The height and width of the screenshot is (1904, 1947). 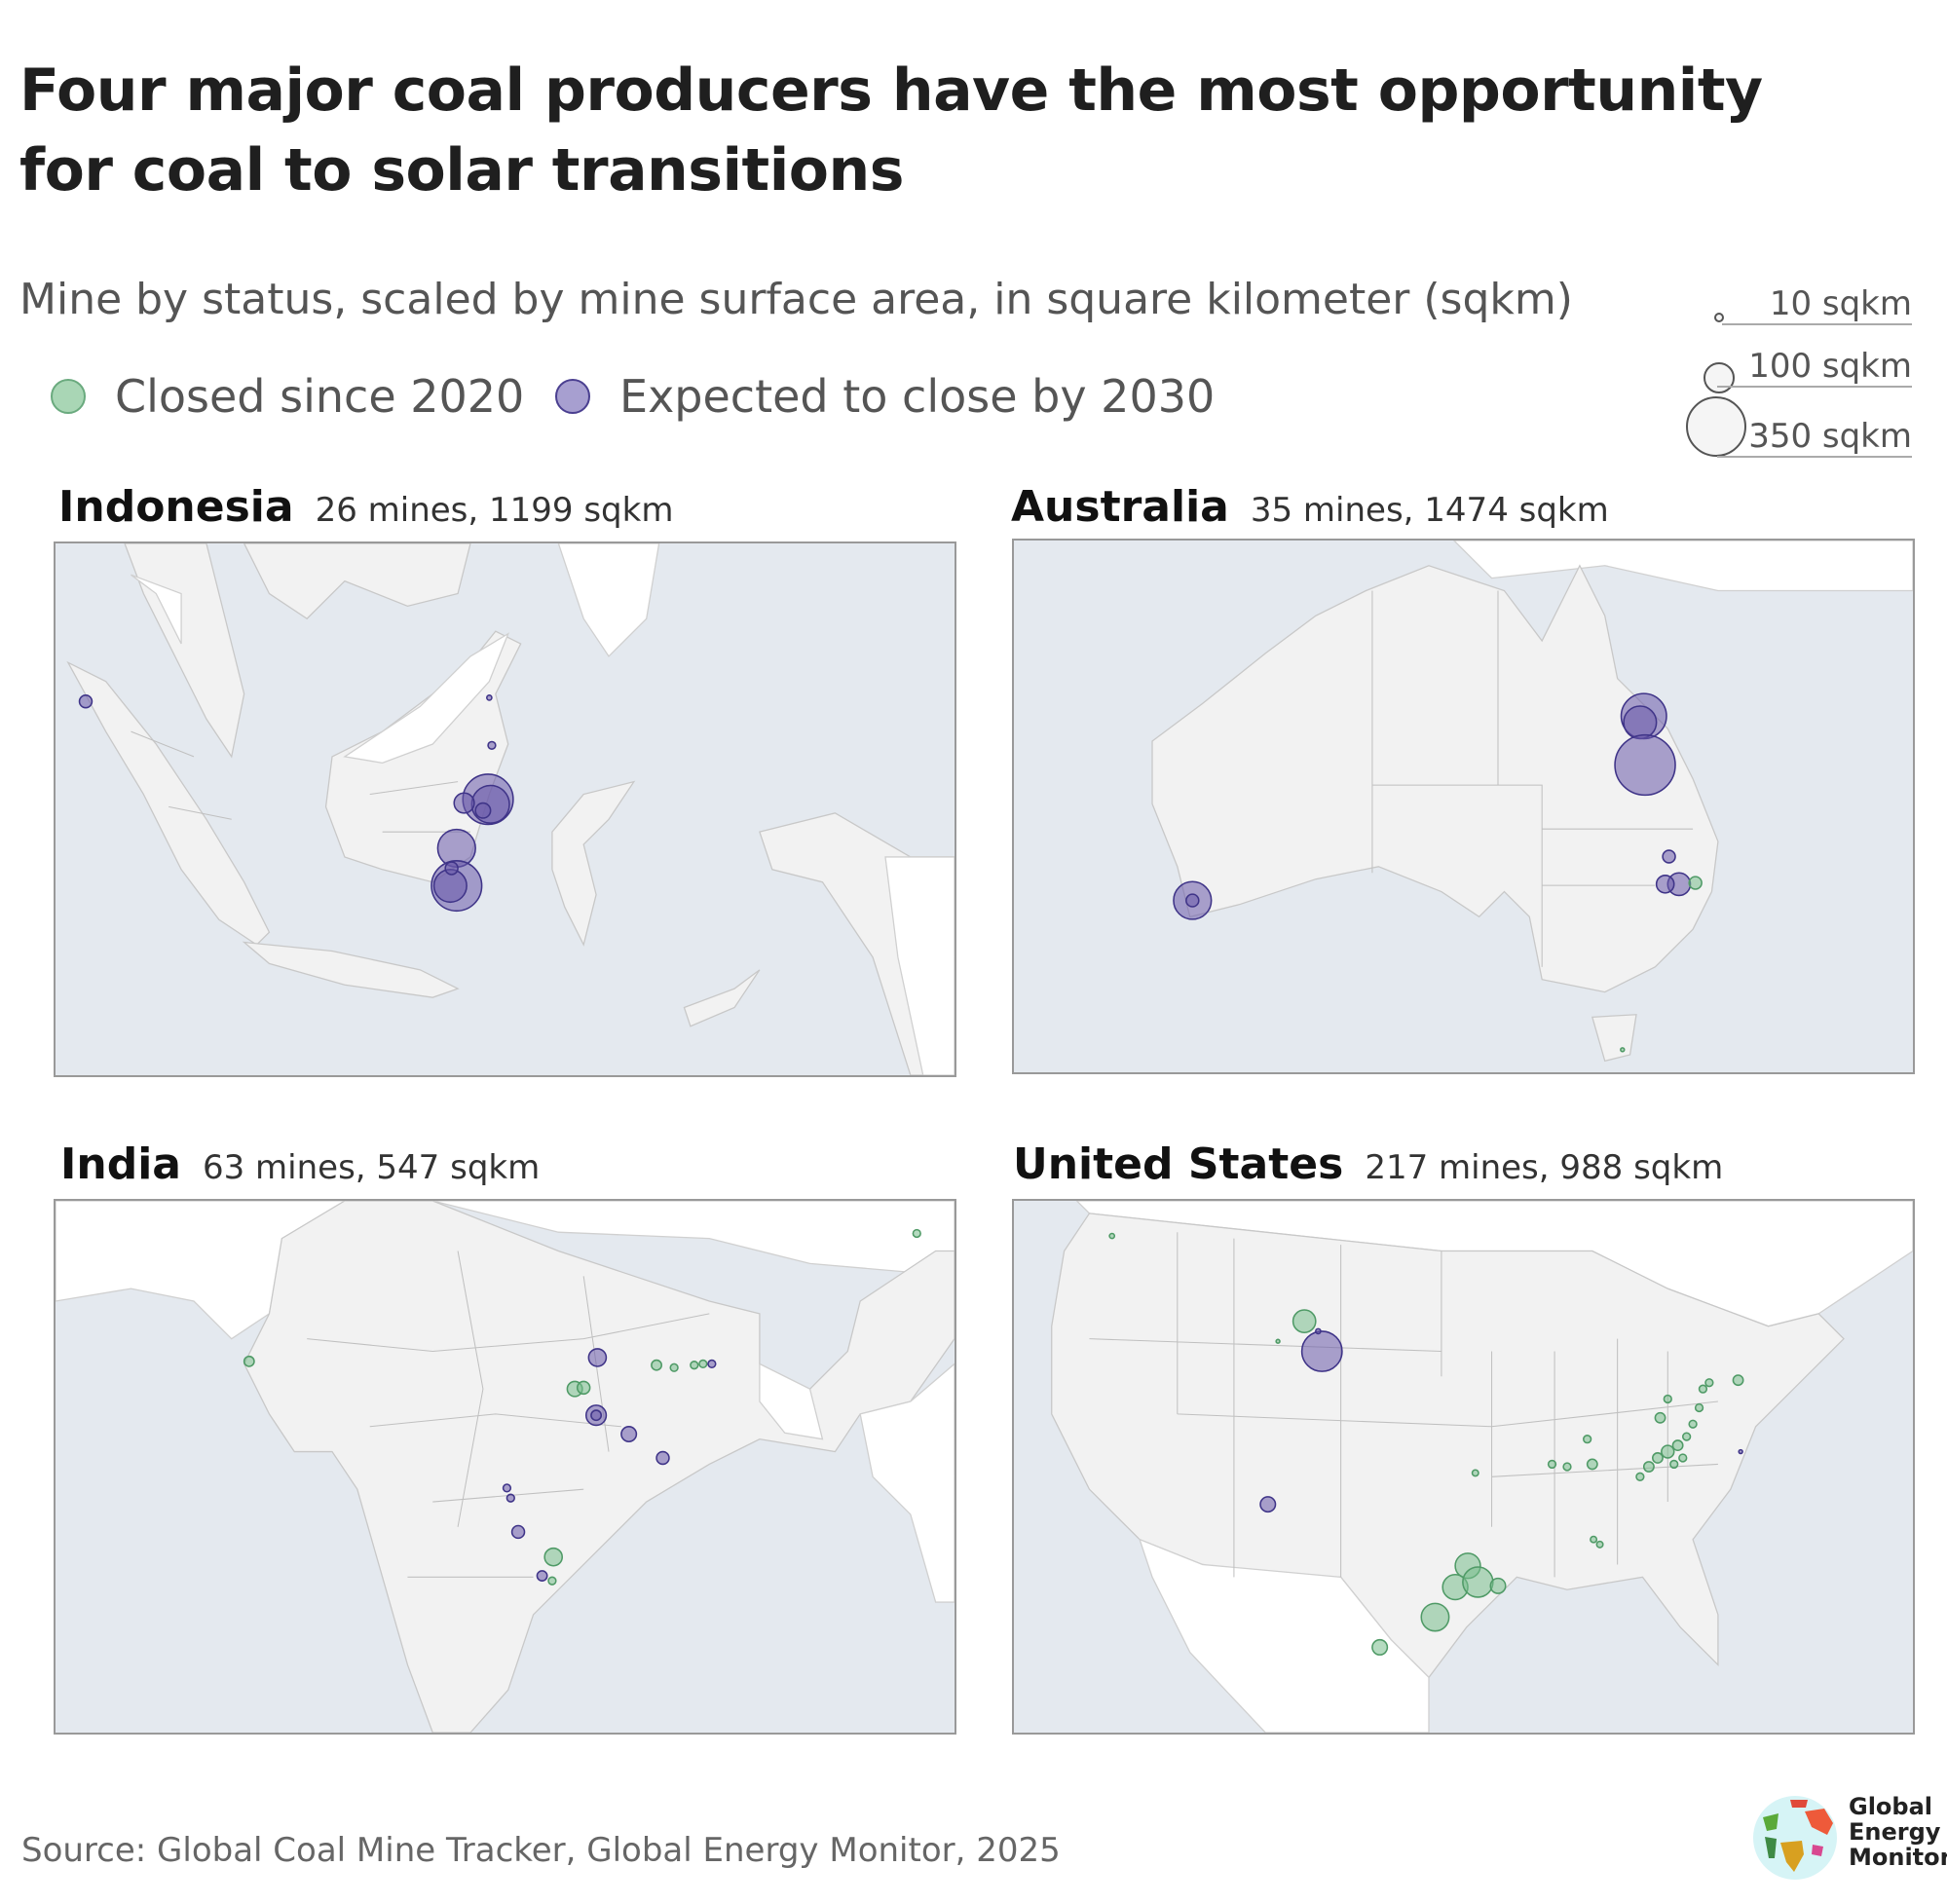 What do you see at coordinates (1814, 367) in the screenshot?
I see `size-legend-100: 100 sqkm` at bounding box center [1814, 367].